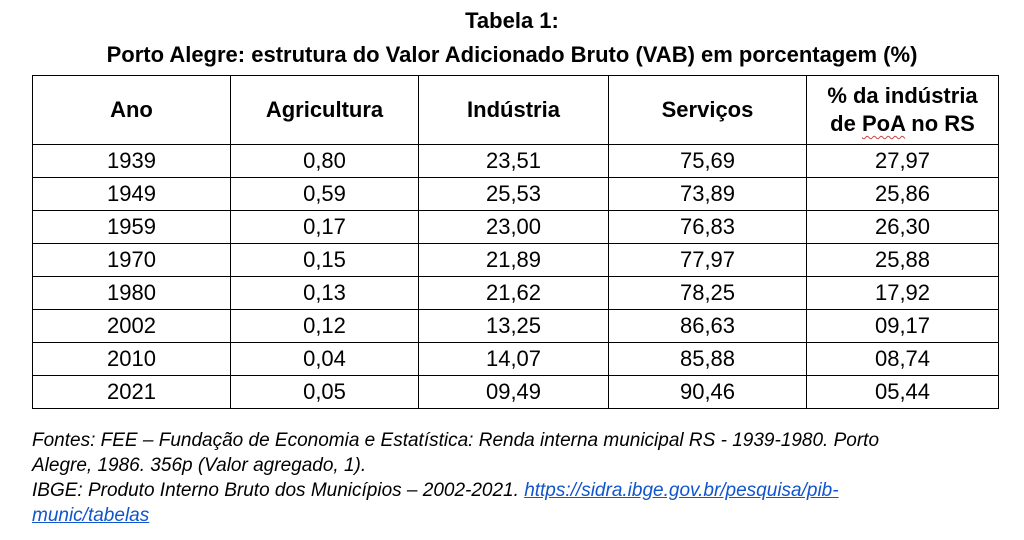  Describe the element at coordinates (902, 227) in the screenshot. I see `cell-pct: 26,30` at that location.